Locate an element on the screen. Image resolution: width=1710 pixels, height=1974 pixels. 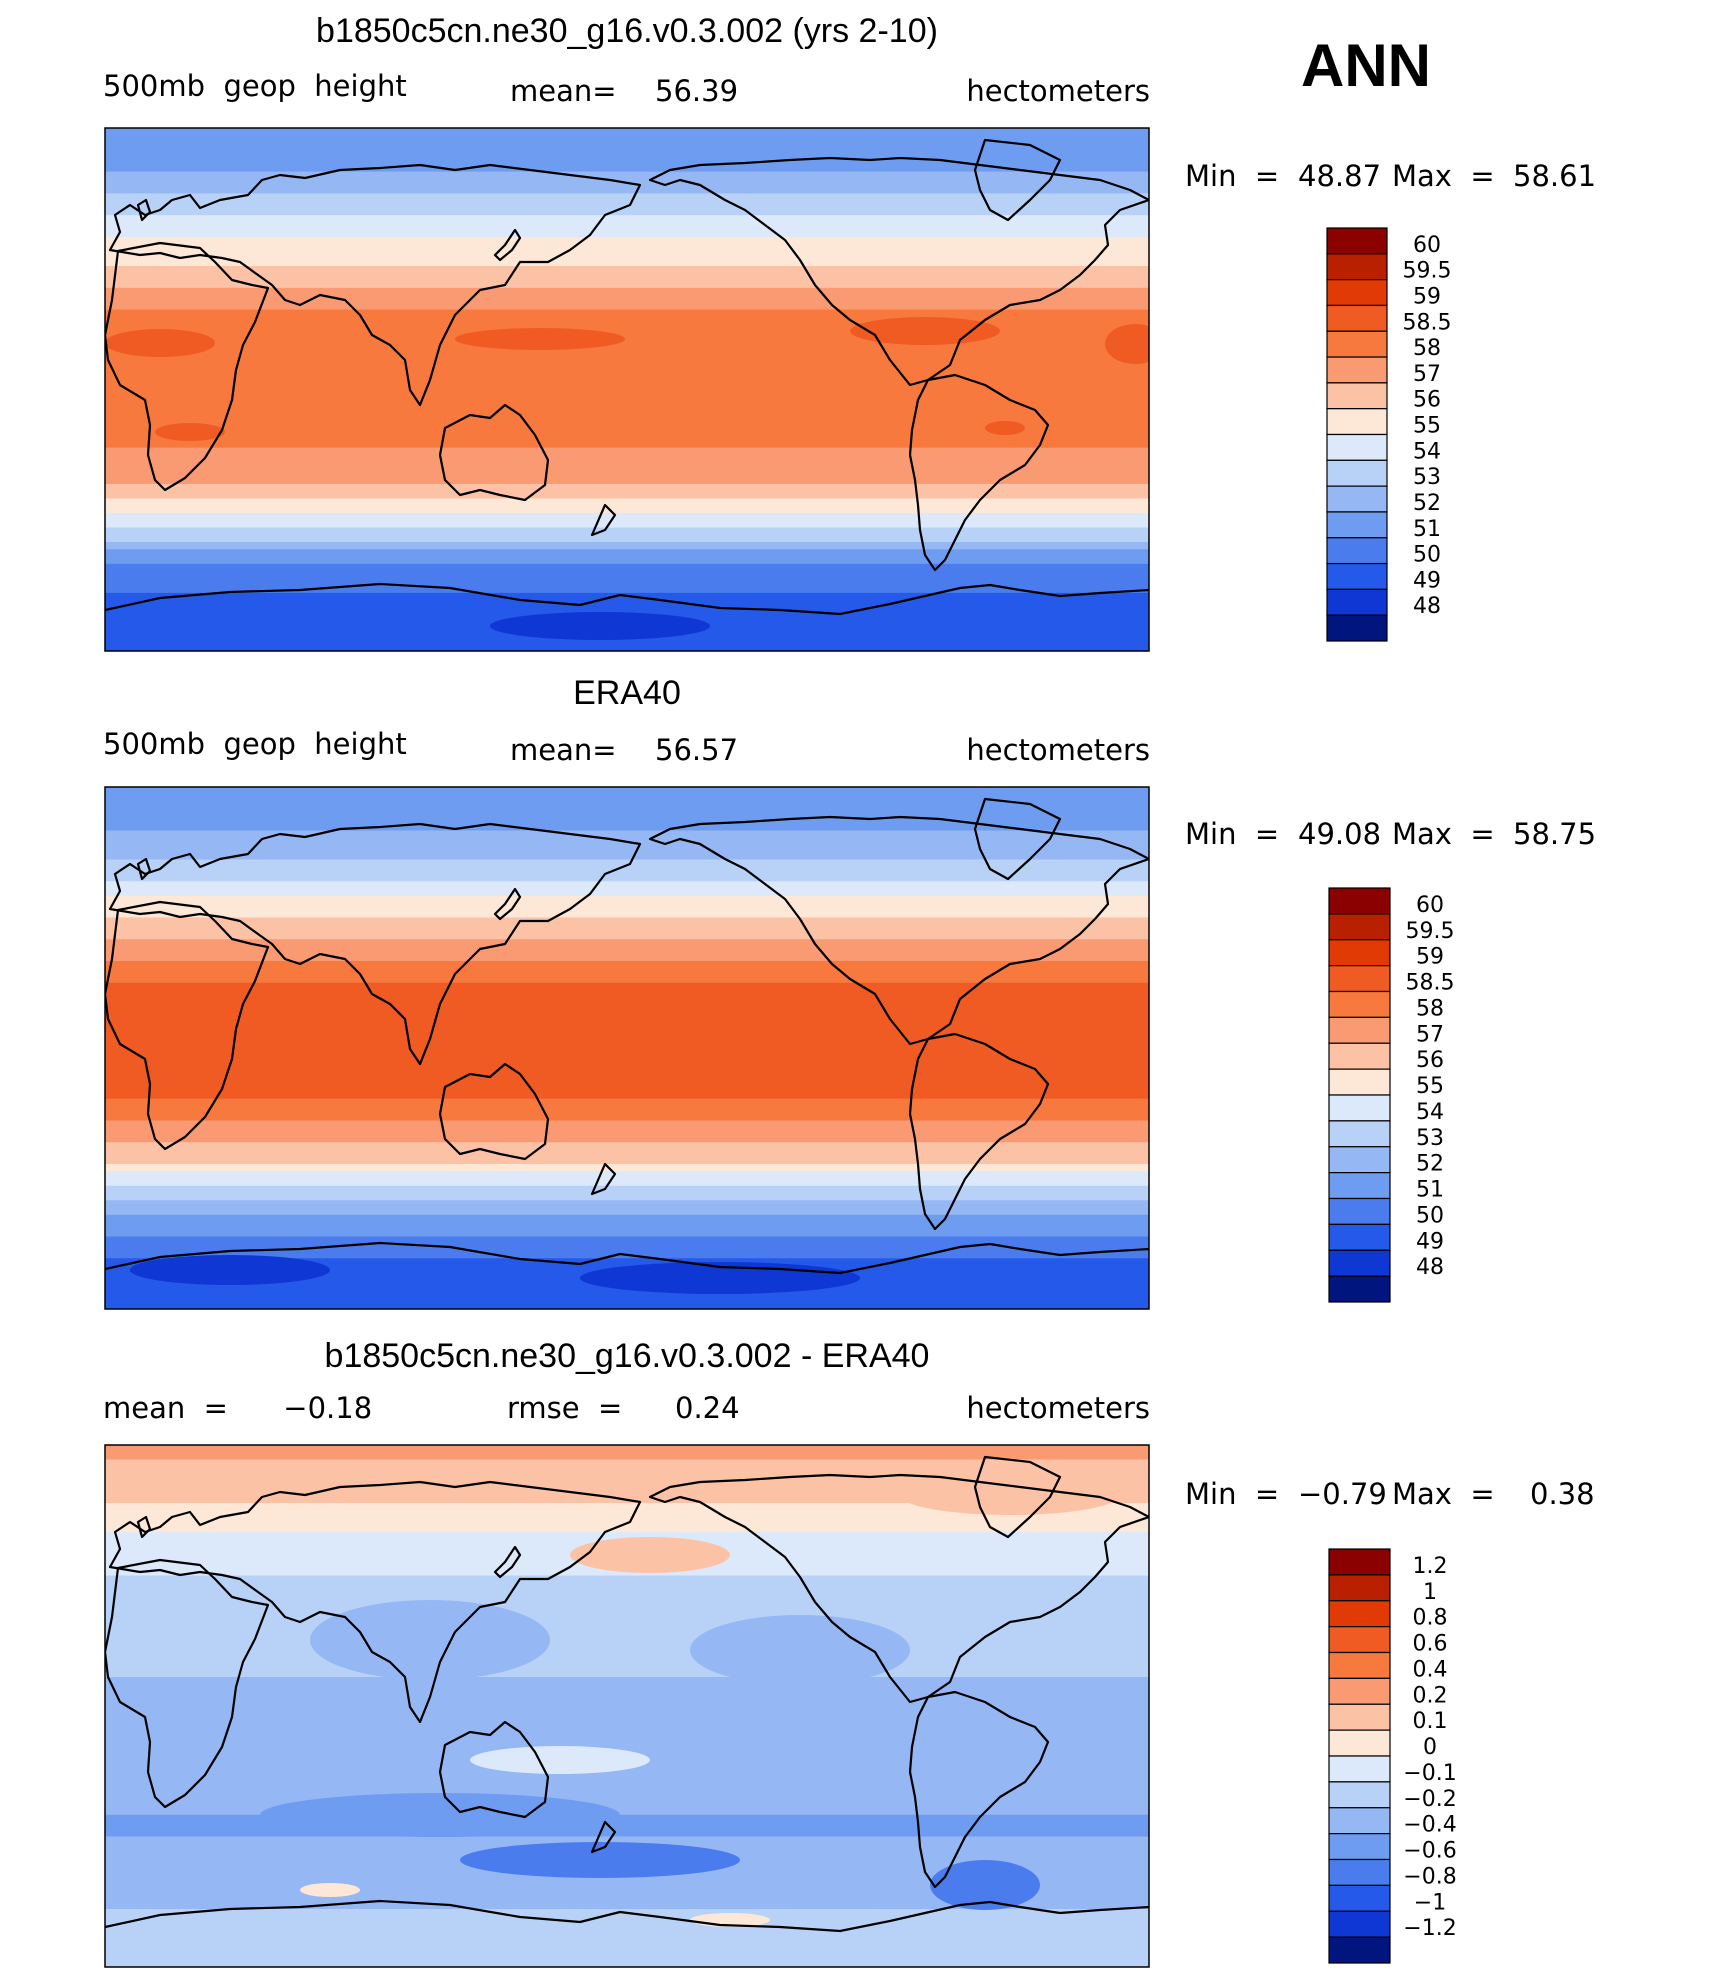
field-label: 500mb geop height is located at coordinates (255, 86).